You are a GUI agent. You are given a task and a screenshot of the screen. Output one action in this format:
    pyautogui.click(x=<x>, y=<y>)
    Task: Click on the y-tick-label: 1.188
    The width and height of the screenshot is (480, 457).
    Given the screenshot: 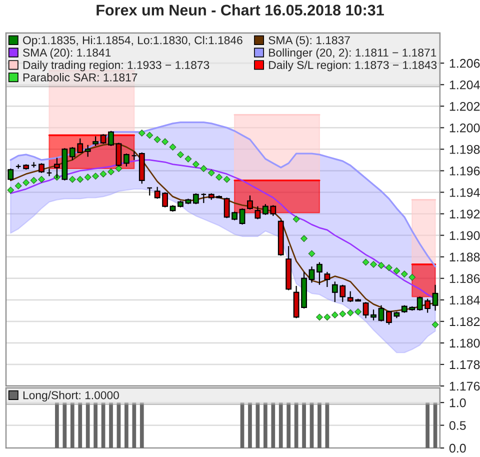 What is the action you would take?
    pyautogui.click(x=465, y=257)
    